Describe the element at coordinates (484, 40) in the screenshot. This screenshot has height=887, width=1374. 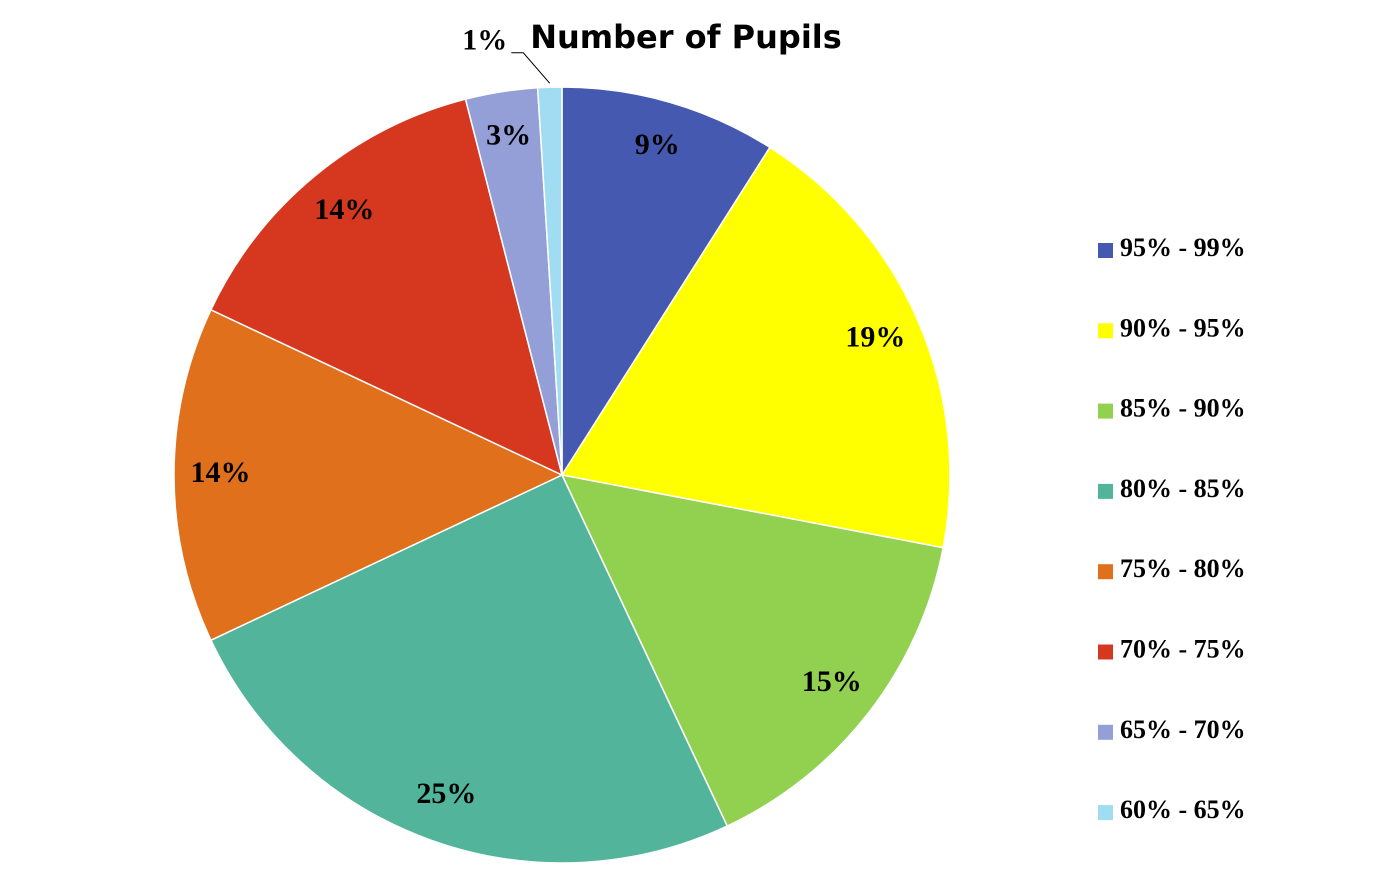
I see `data-label: 1%` at that location.